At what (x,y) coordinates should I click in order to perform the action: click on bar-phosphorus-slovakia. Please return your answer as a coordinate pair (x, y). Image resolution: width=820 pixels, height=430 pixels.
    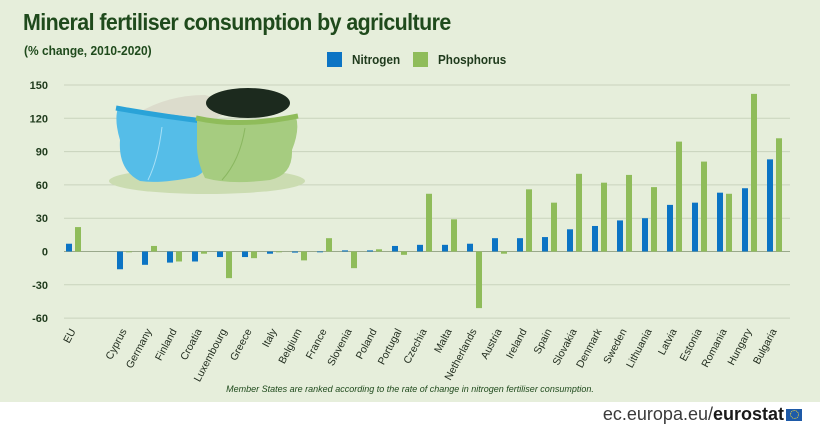
    Looking at the image, I should click on (579, 212).